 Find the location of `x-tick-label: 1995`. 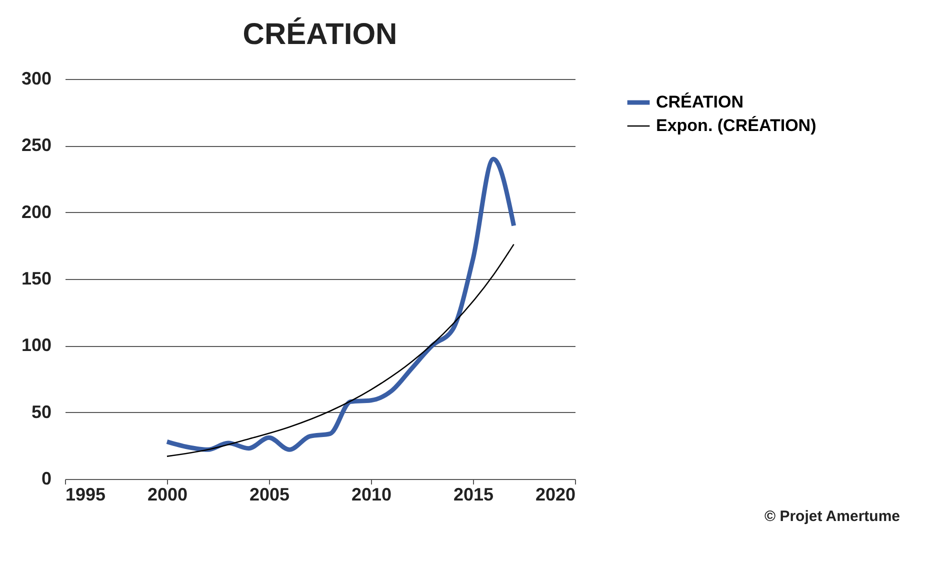

x-tick-label: 1995 is located at coordinates (86, 494).